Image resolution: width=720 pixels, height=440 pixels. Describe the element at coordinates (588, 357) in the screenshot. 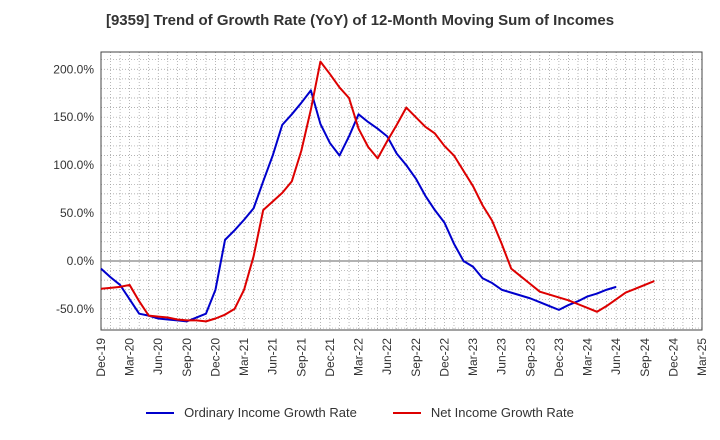

I see `x-tick-label: Mar-24` at that location.